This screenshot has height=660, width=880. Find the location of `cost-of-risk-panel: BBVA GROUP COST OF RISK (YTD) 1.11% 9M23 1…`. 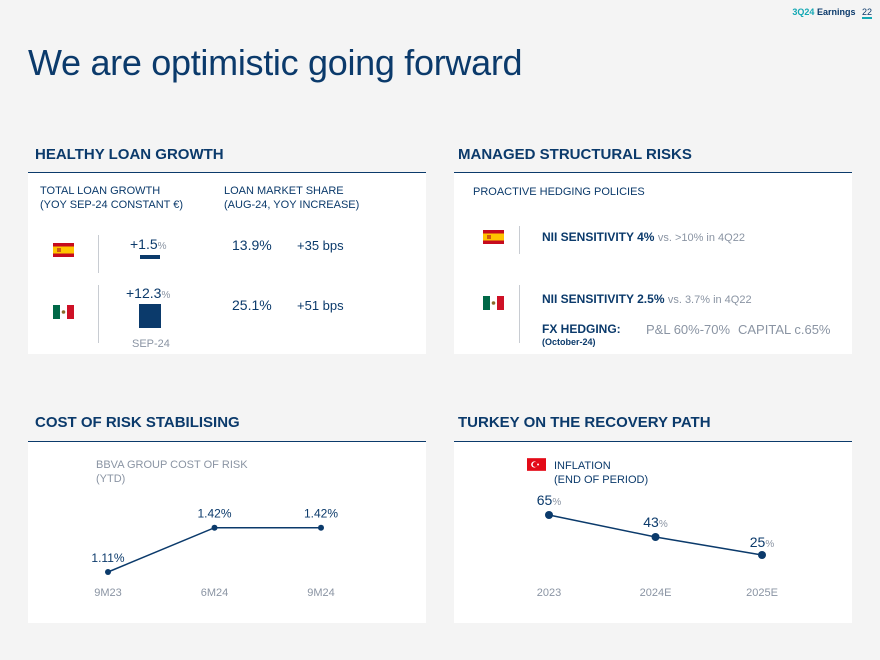

cost-of-risk-panel: BBVA GROUP COST OF RISK (YTD) 1.11% 9M23 1… is located at coordinates (227, 532).